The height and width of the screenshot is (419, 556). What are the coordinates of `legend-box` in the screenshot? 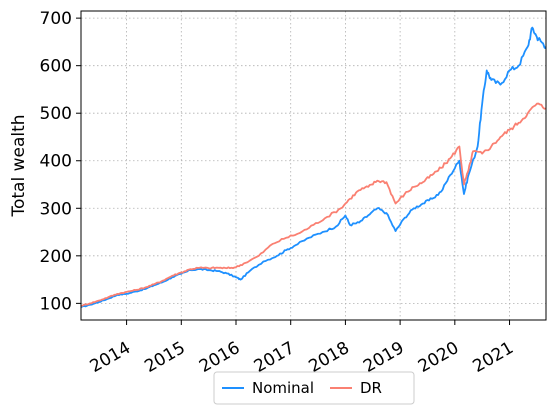 It's located at (314, 388).